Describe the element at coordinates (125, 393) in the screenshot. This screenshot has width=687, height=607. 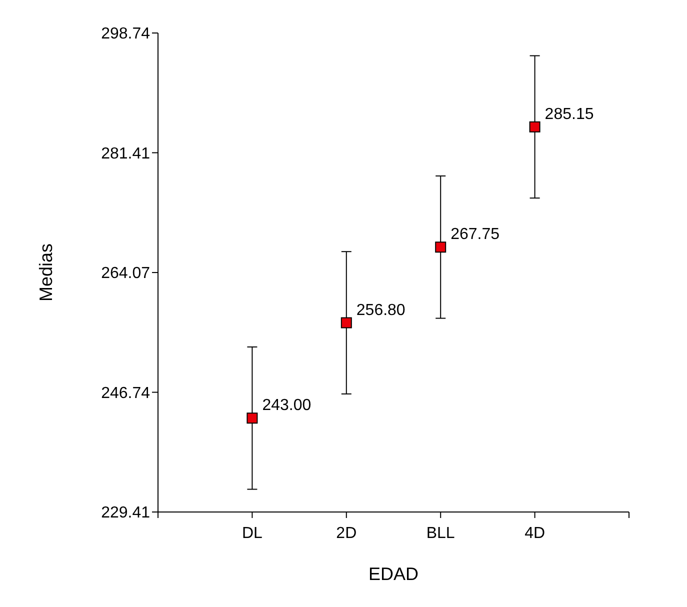
I see `y-tick-label: 246.74` at that location.